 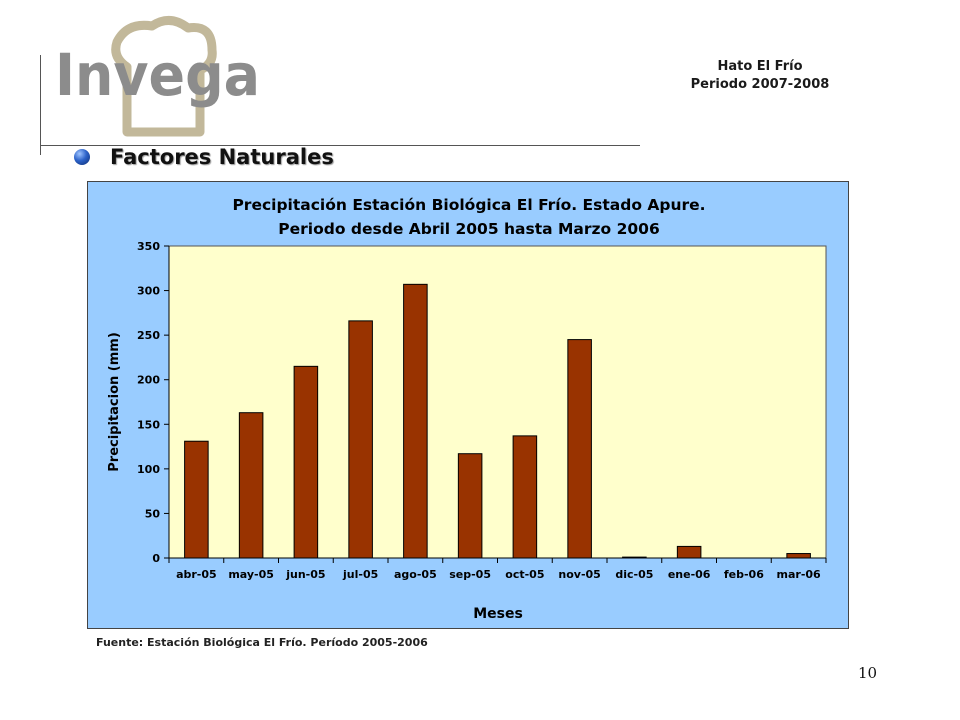 I want to click on y-axis-label: Precipitacion (mm), so click(x=114, y=402).